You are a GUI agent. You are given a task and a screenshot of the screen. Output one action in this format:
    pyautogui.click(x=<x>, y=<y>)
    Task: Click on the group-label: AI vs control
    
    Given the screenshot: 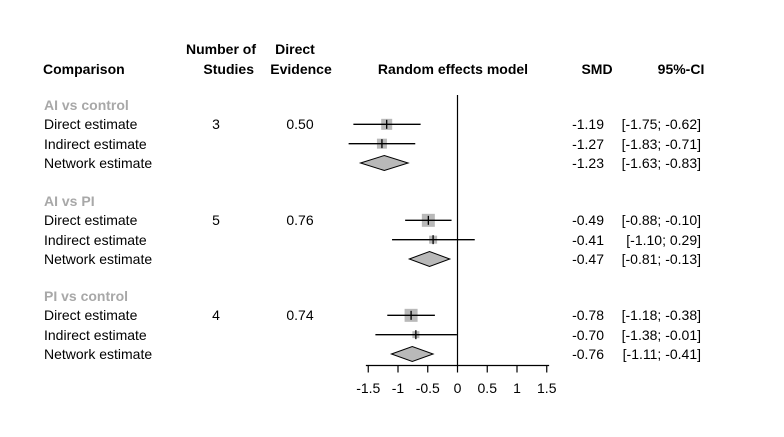 What is the action you would take?
    pyautogui.click(x=86, y=105)
    